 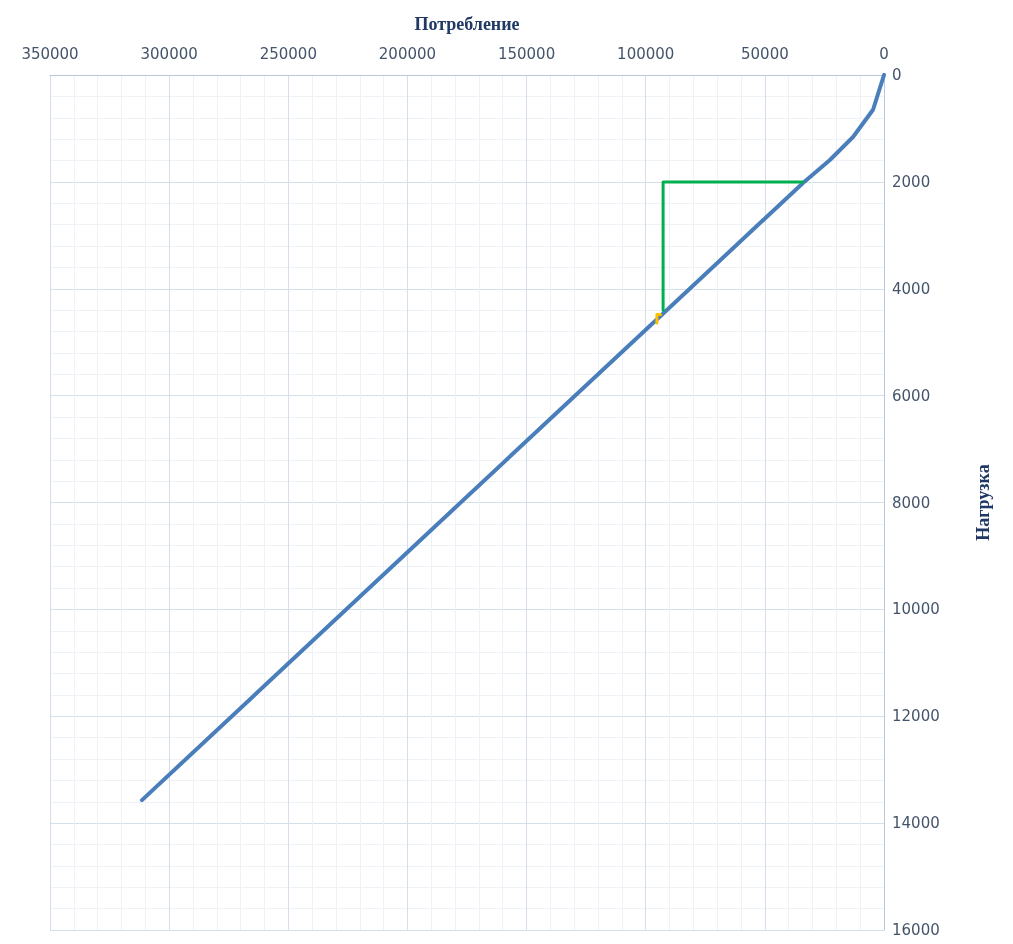 I want to click on y-tick-label: 16000, so click(x=916, y=930).